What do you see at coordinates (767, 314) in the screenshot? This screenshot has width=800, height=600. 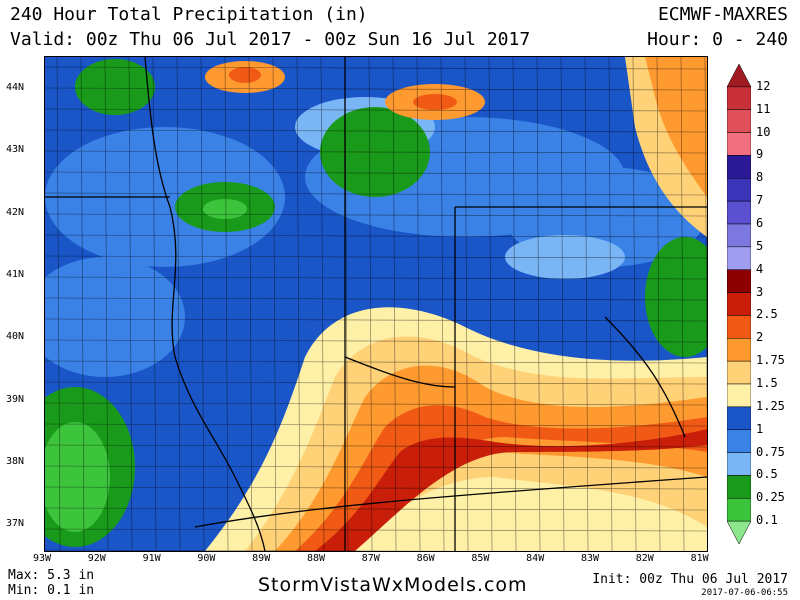 I see `color-scale-label: 2.5` at bounding box center [767, 314].